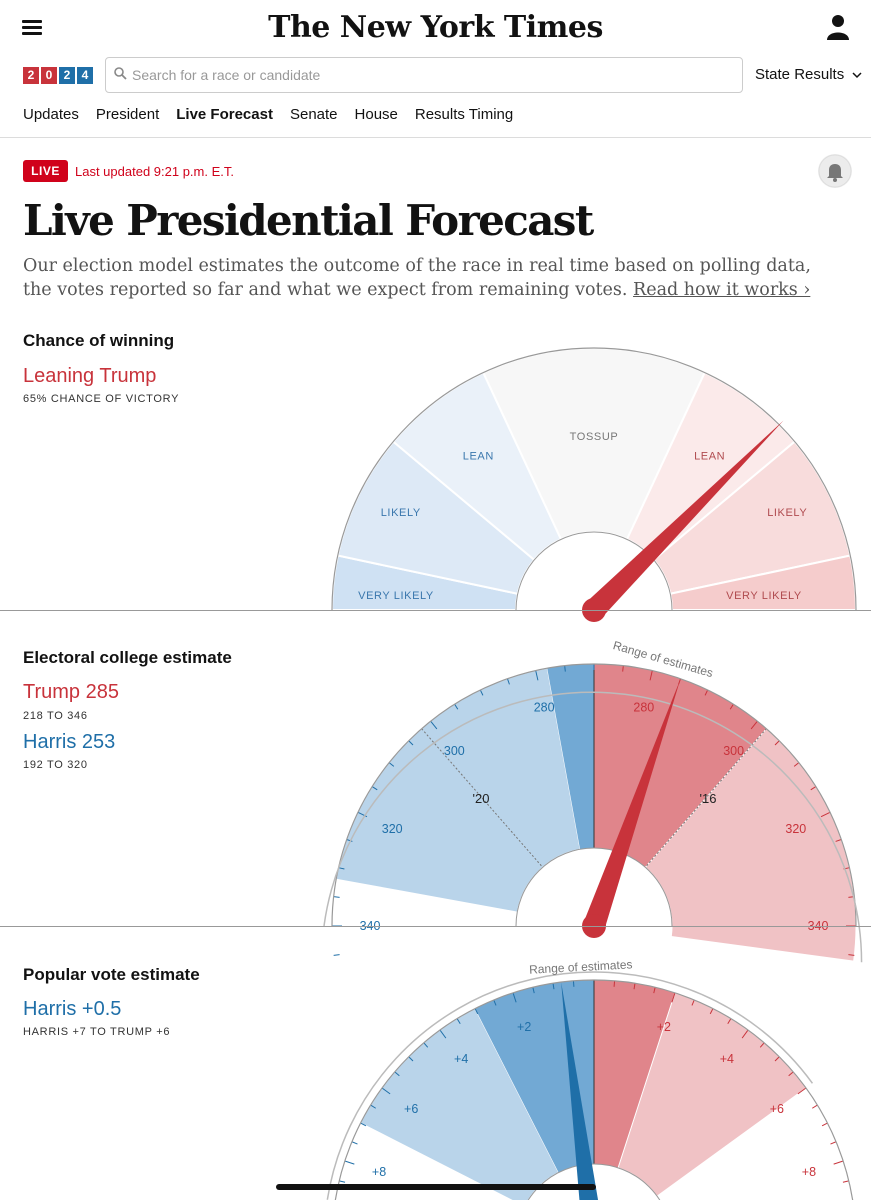 Image resolution: width=871 pixels, height=1200 pixels. I want to click on nav-senate: Senate, so click(313, 114).